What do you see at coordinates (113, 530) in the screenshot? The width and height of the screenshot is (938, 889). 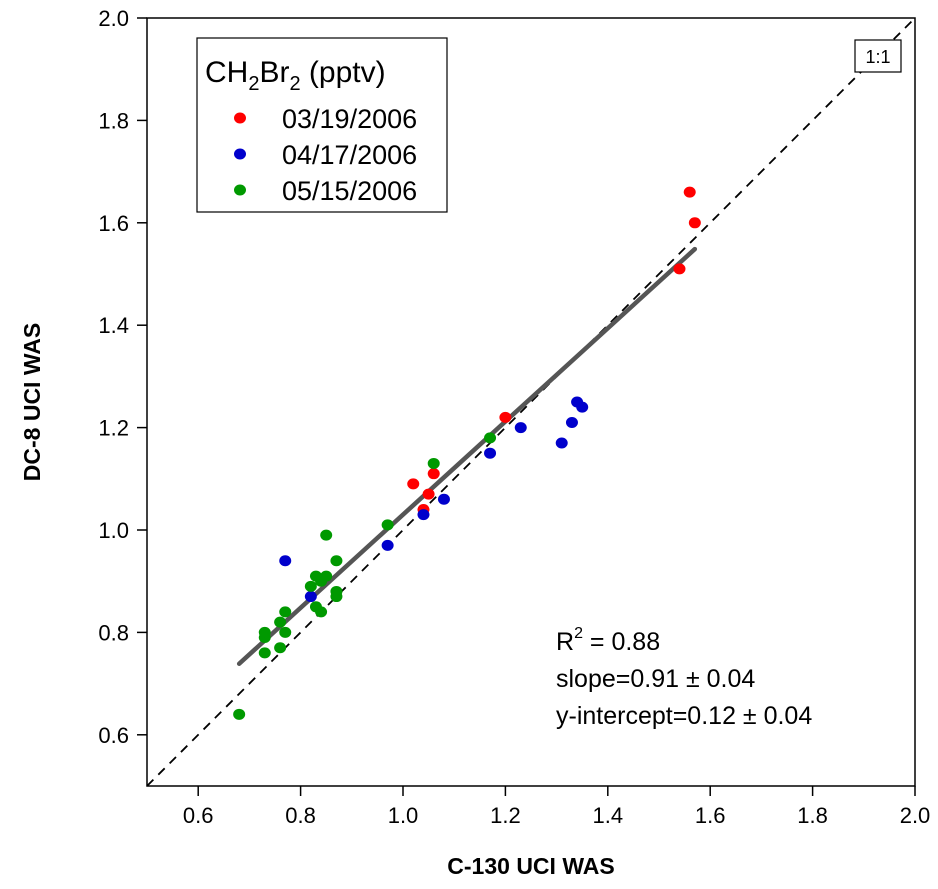 I see `y-tick-label: 1.0` at bounding box center [113, 530].